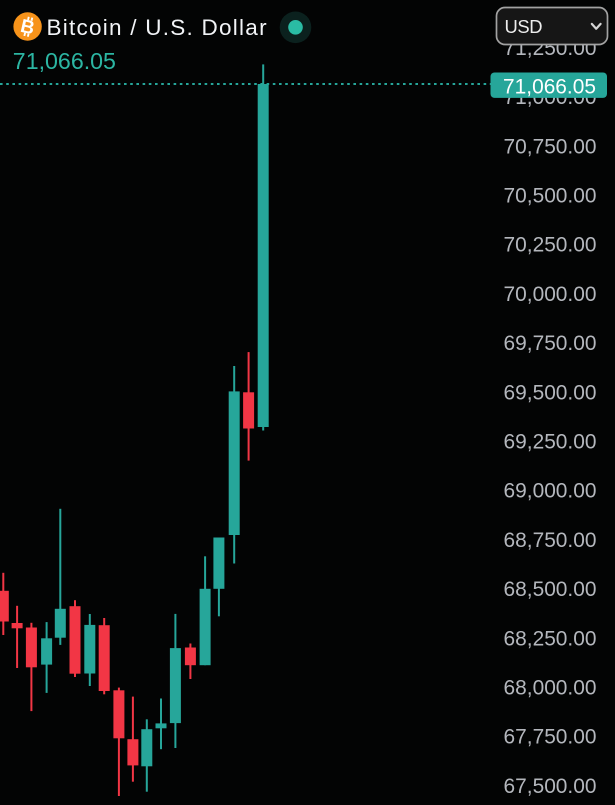 This screenshot has width=615, height=805. What do you see at coordinates (157, 27) in the screenshot?
I see `svg-text: Bitcoin / U.S. Dollar` at bounding box center [157, 27].